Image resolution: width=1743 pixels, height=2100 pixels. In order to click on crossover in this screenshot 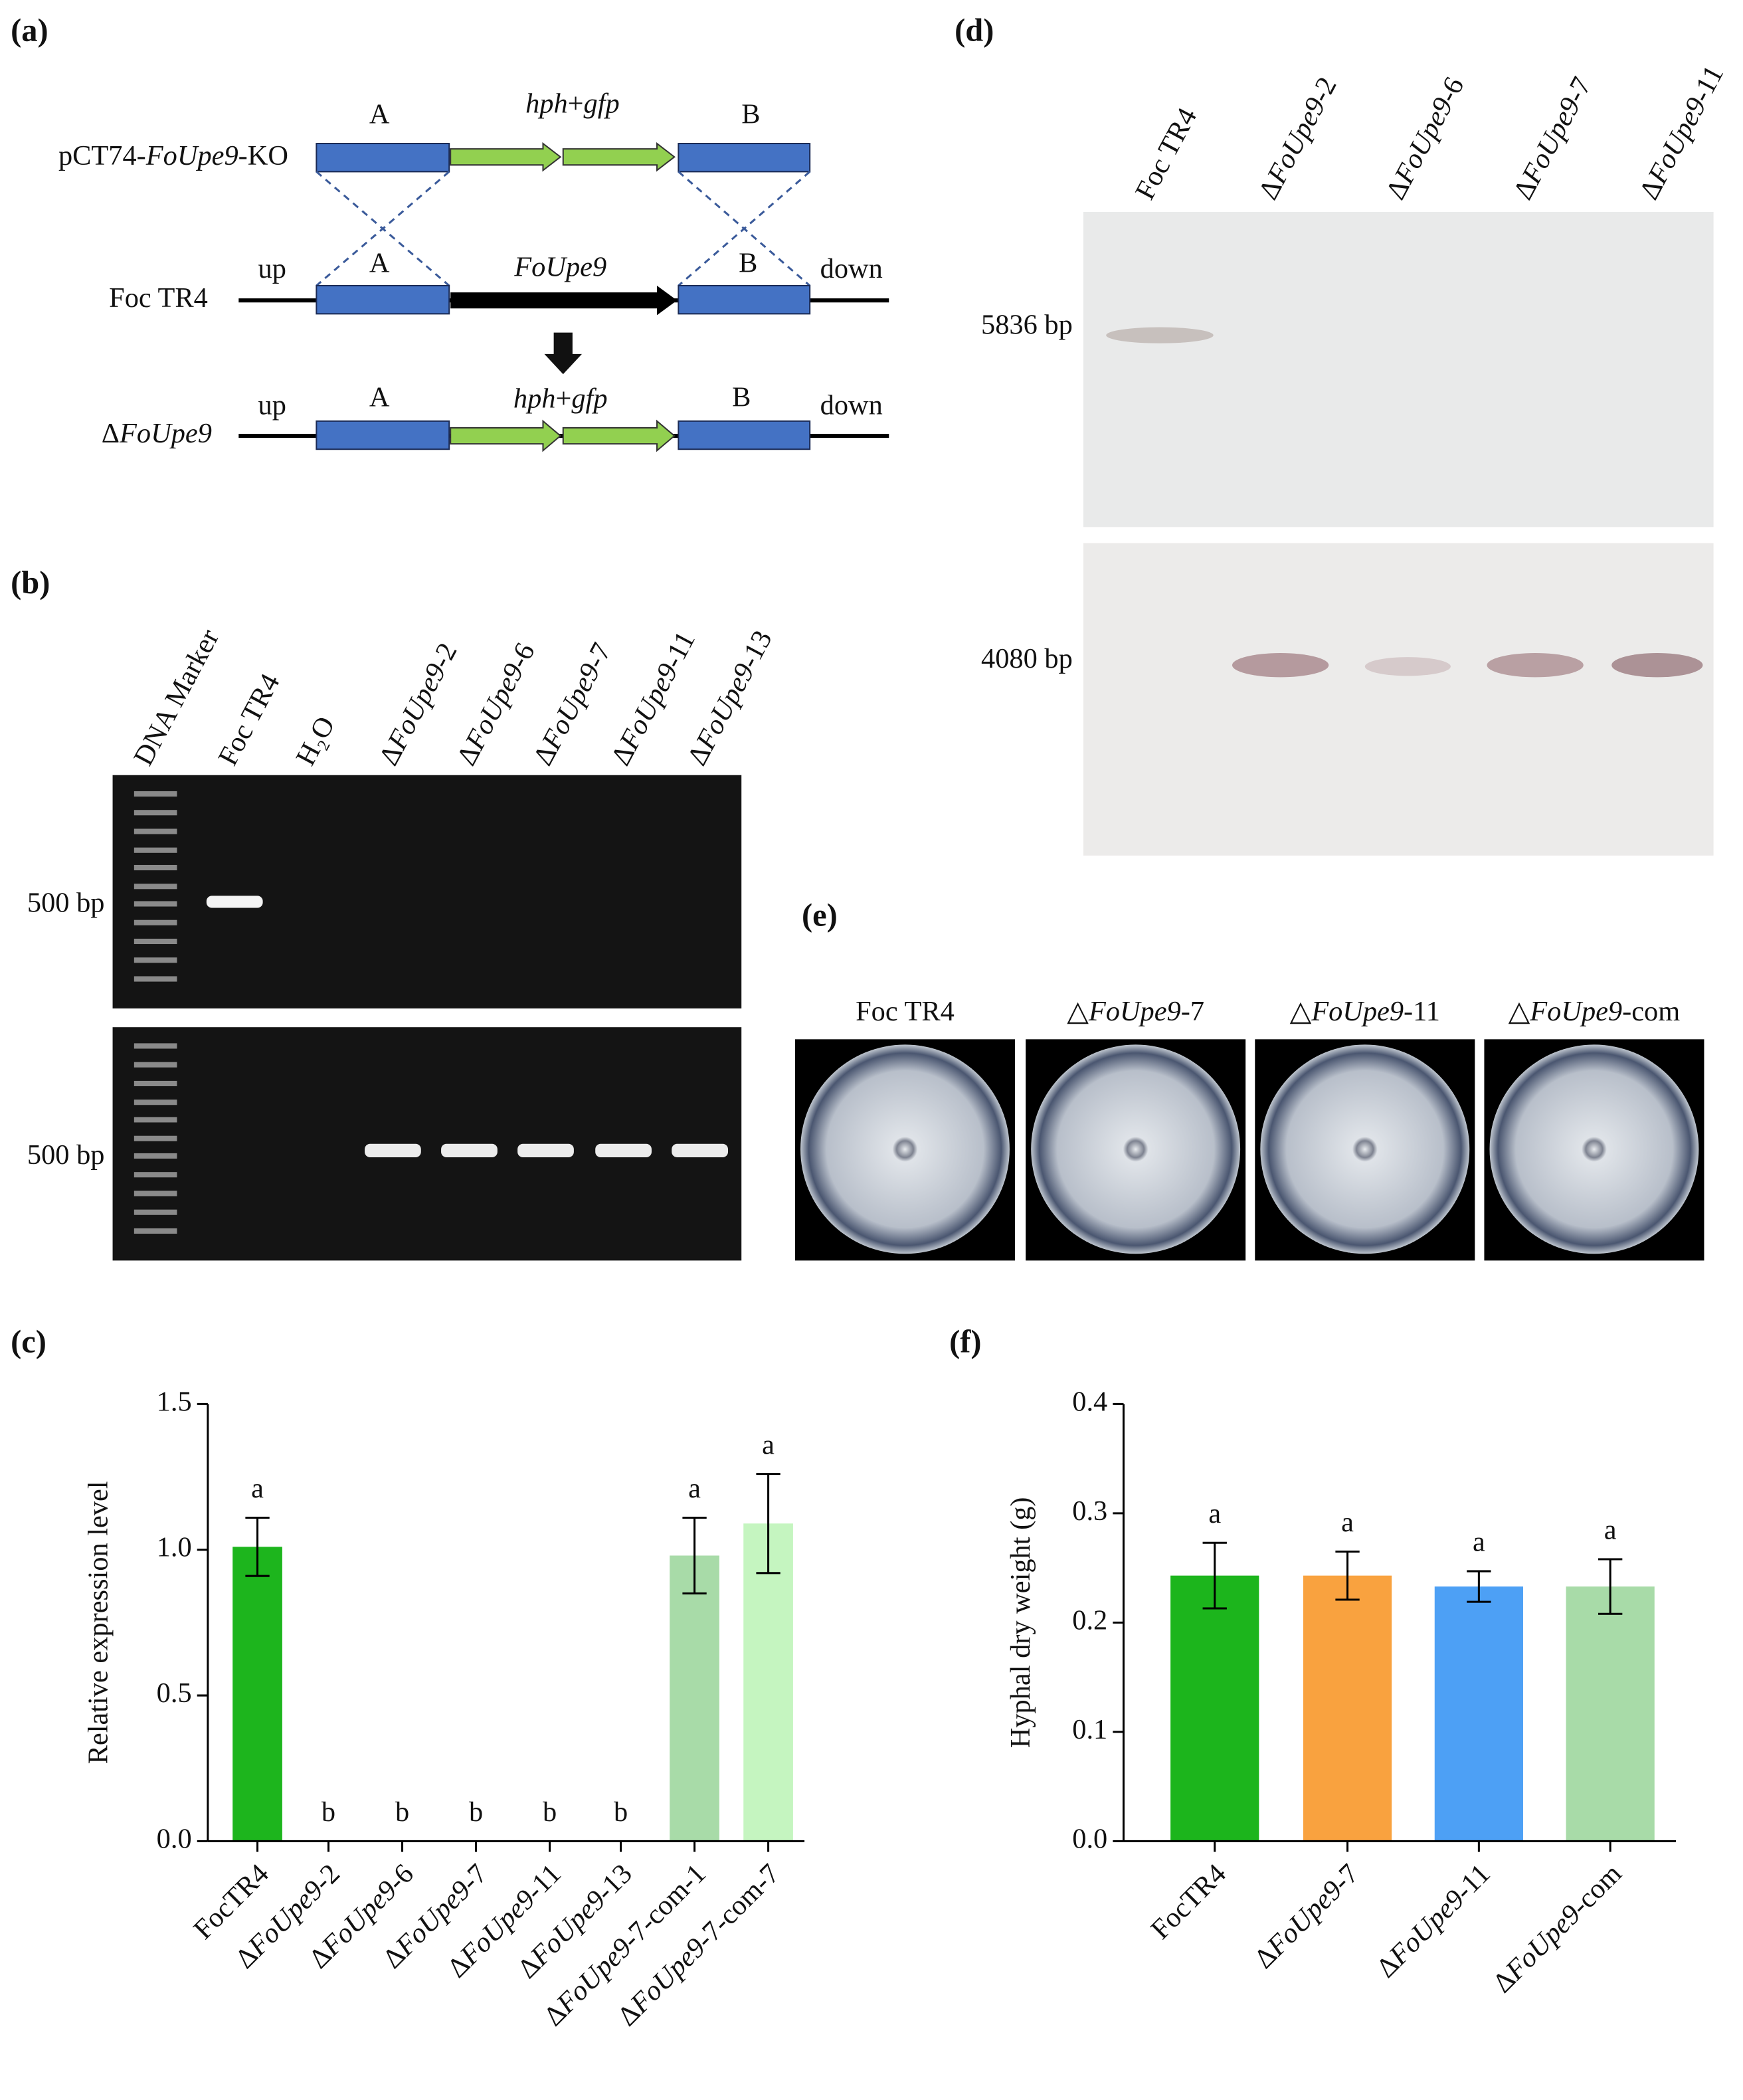, I will do `click(564, 229)`.